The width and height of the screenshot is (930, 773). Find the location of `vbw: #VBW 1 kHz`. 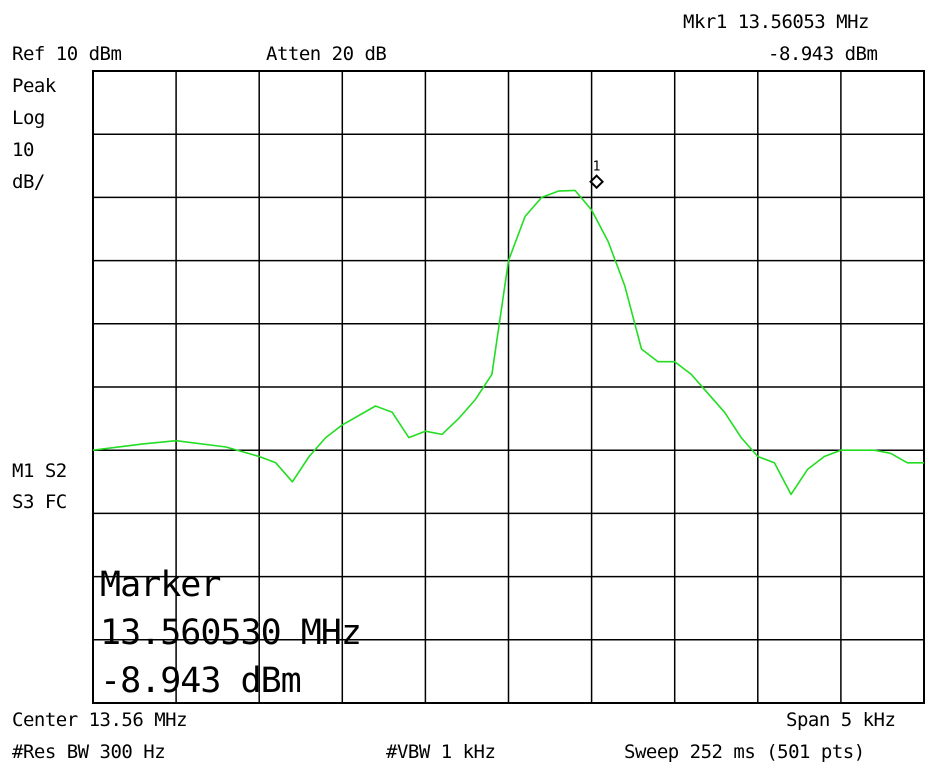

vbw: #VBW 1 kHz is located at coordinates (441, 752).